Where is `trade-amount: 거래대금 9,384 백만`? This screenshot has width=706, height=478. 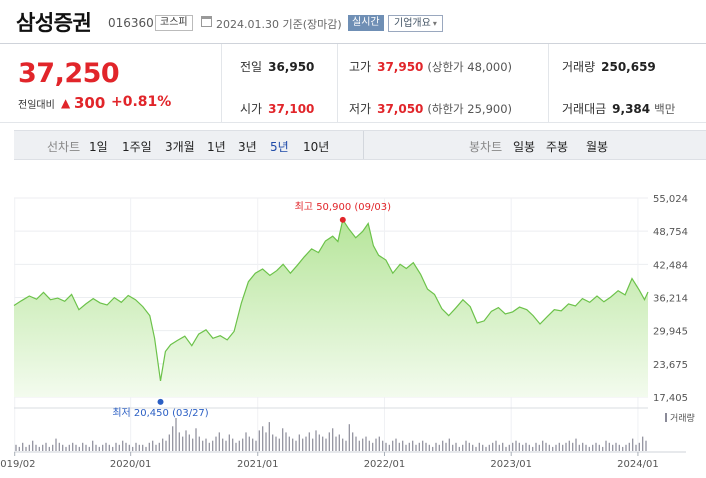 trade-amount: 거래대금 9,384 백만 is located at coordinates (618, 108).